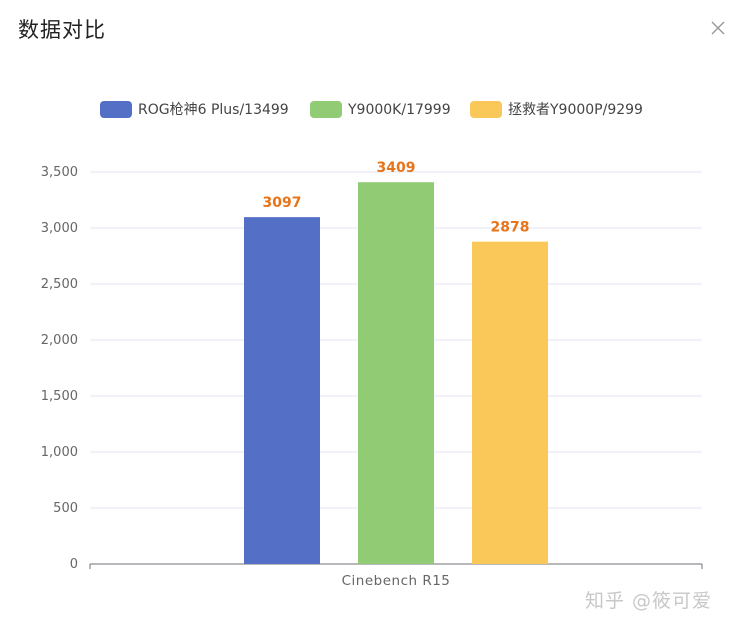 The image size is (747, 630). I want to click on y-tick-label: 2,500, so click(59, 284).